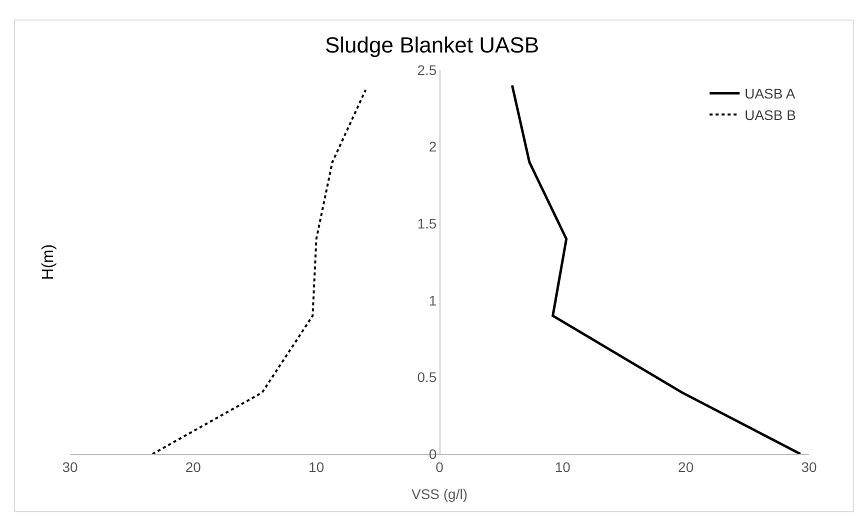 The height and width of the screenshot is (529, 864). What do you see at coordinates (432, 454) in the screenshot?
I see `y-tick-label: 0` at bounding box center [432, 454].